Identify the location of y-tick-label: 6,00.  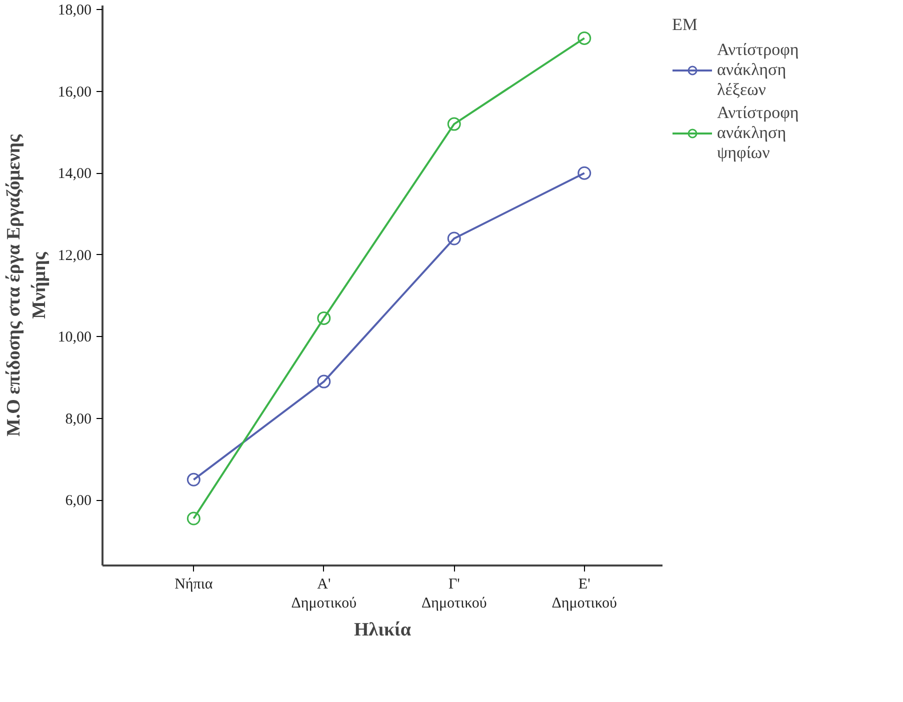
(78, 501).